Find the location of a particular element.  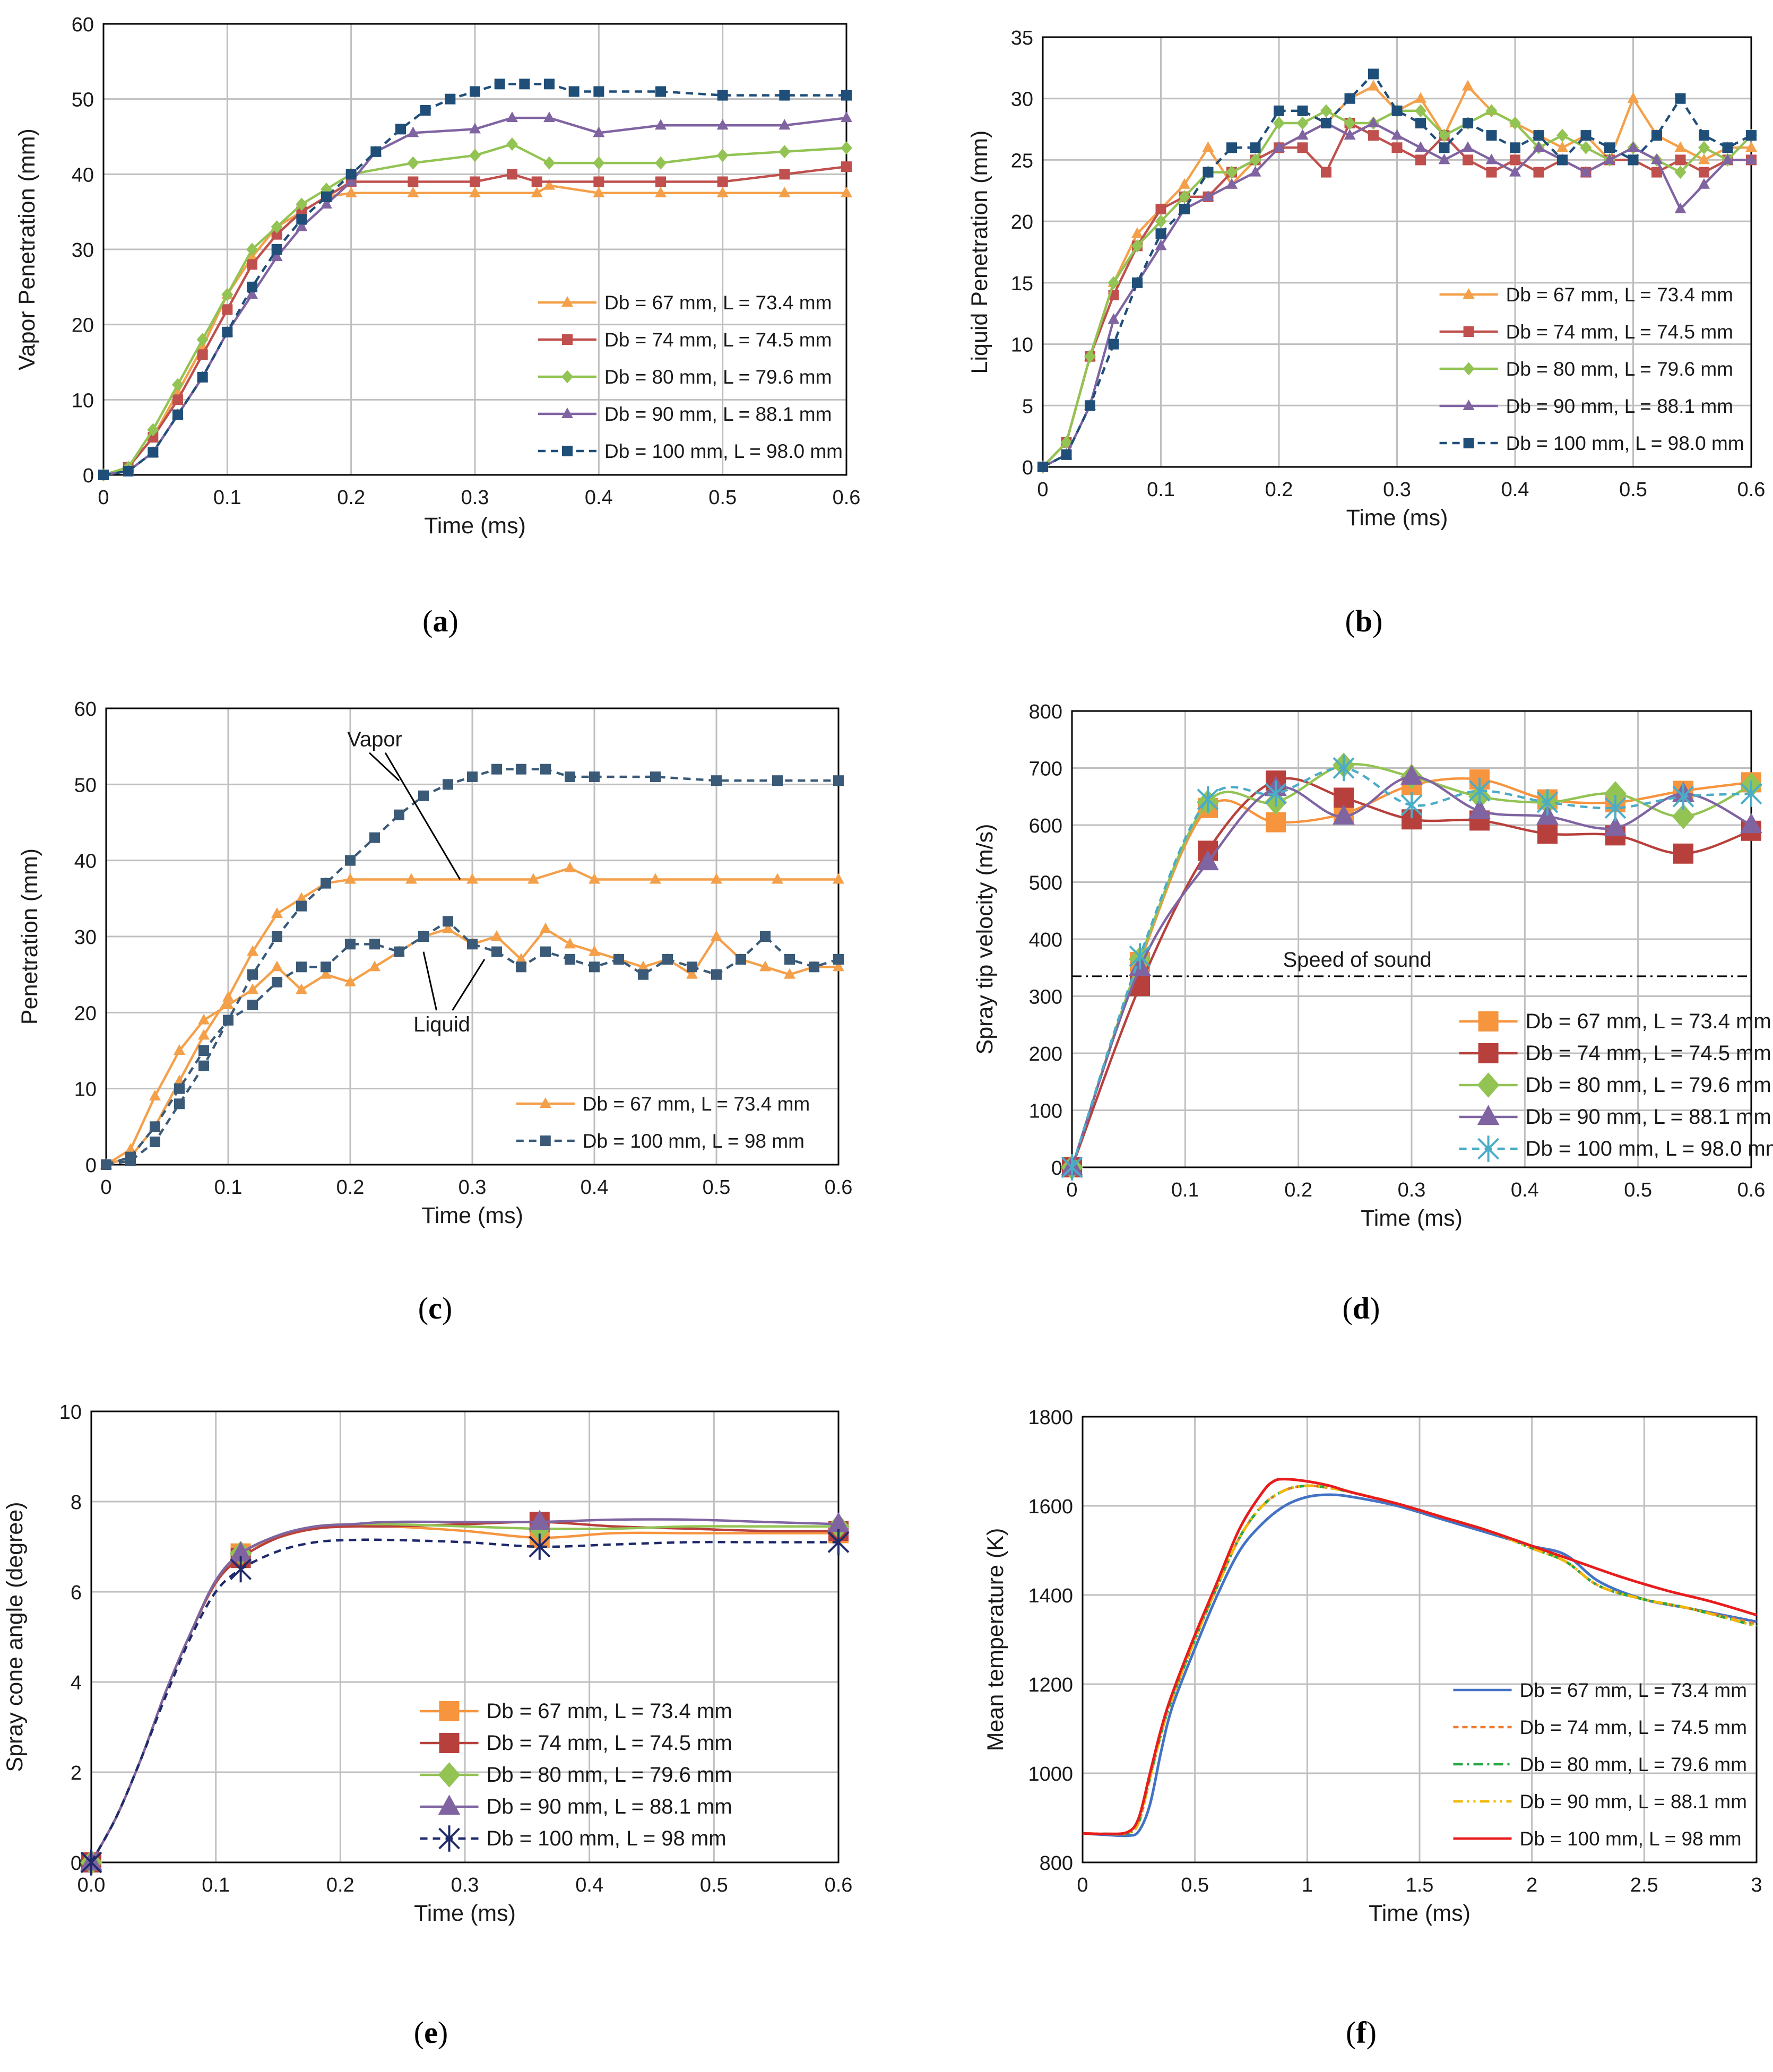

chart-d-xtick-label: 0.2 is located at coordinates (1298, 1190).